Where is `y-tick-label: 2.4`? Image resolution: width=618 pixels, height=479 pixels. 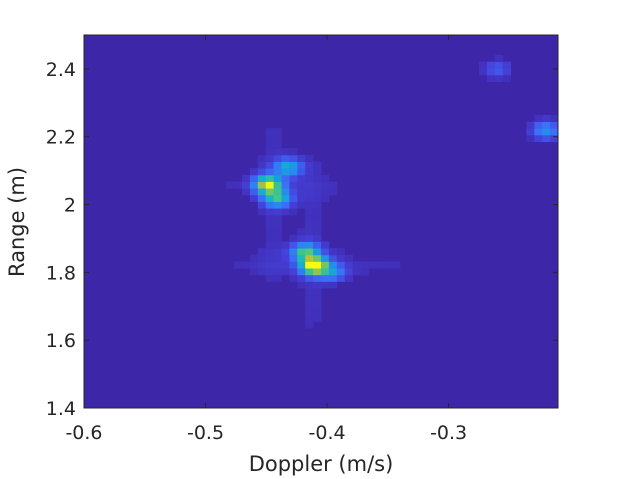 y-tick-label: 2.4 is located at coordinates (61, 70).